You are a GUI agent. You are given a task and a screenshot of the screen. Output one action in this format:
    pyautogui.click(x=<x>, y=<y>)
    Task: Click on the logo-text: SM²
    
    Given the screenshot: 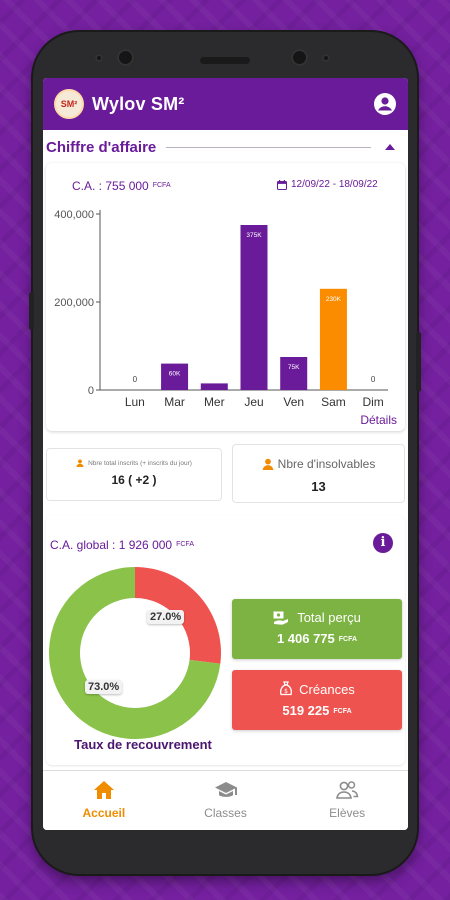 What is the action you would take?
    pyautogui.click(x=69, y=104)
    